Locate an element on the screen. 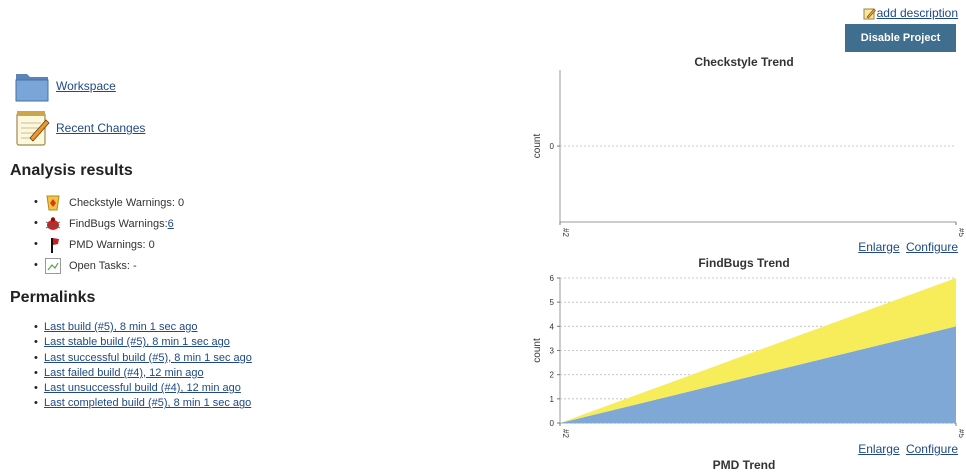 The image size is (966, 472). edit-note-icon is located at coordinates (869, 13).